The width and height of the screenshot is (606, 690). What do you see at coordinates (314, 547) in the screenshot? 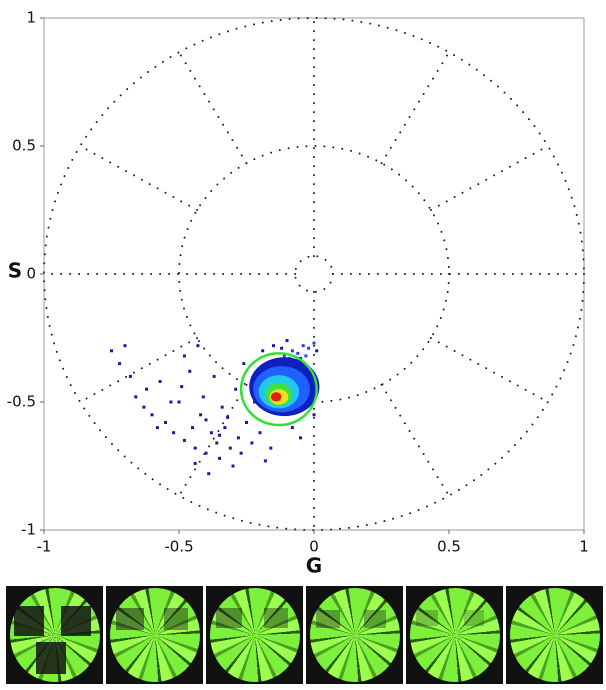
I see `x-tick-label: 0` at bounding box center [314, 547].